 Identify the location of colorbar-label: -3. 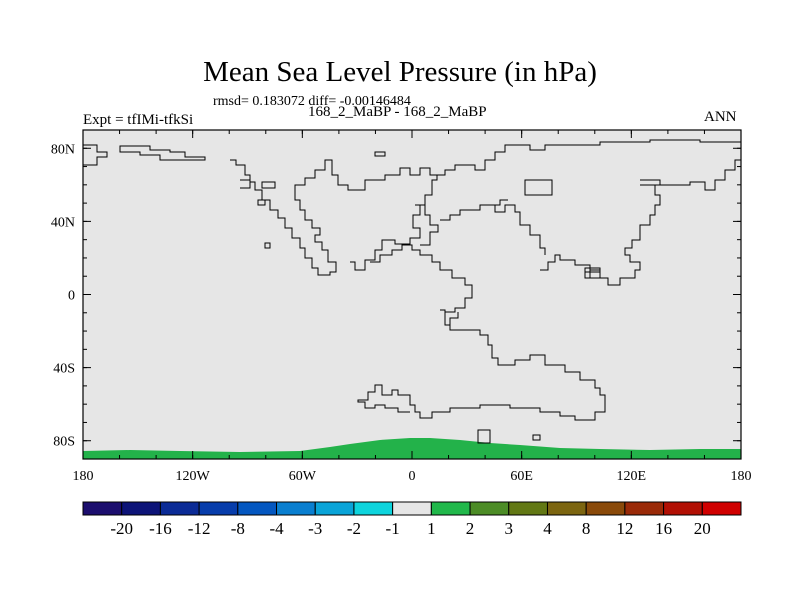
(315, 528).